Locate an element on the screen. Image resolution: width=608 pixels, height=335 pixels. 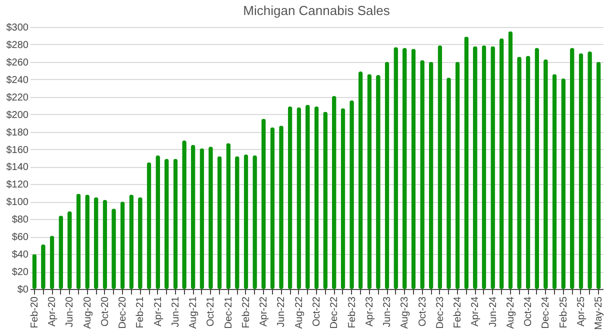
x-tick-label: Feb-21 is located at coordinates (140, 312).